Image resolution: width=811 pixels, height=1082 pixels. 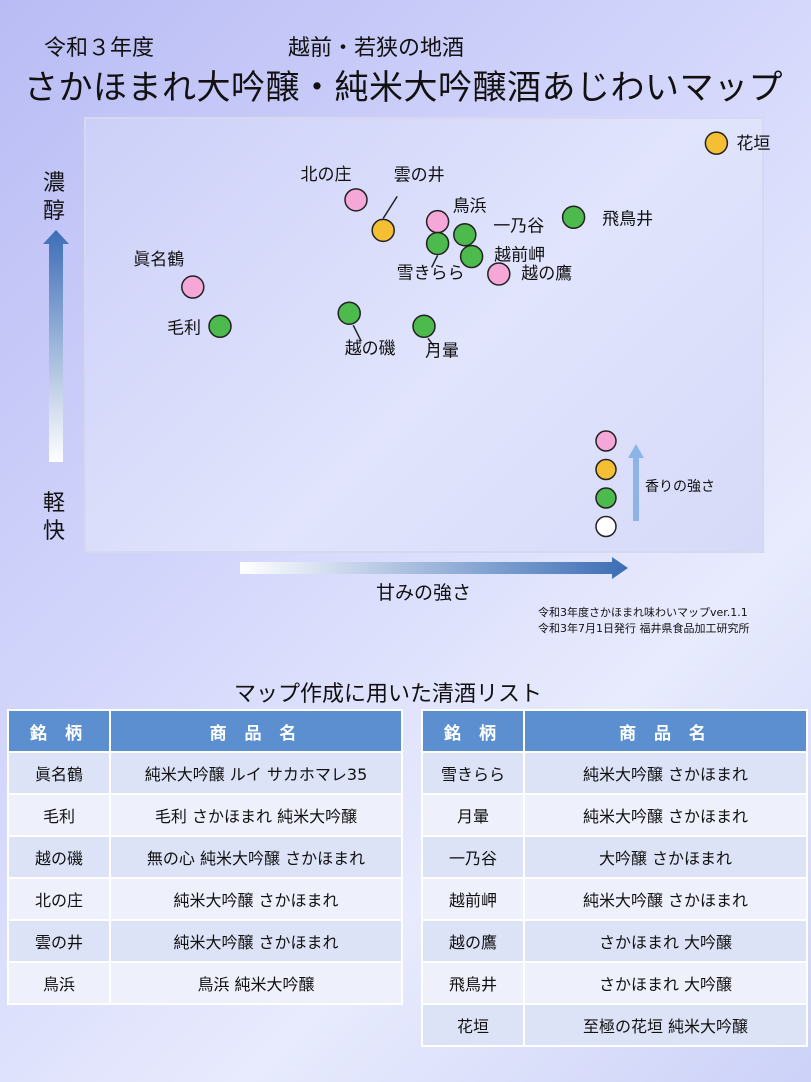 What do you see at coordinates (419, 175) in the screenshot?
I see `point-label: 雲の井` at bounding box center [419, 175].